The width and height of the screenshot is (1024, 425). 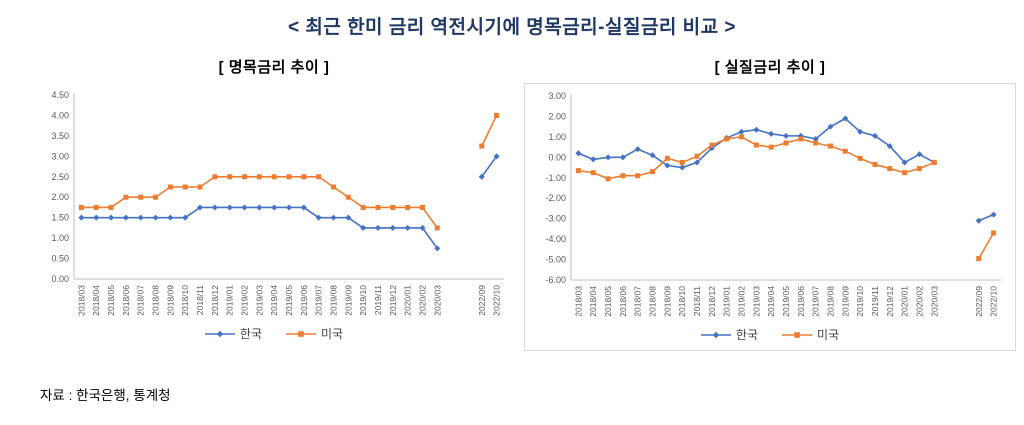 I want to click on y-axis-tick-label: -3.00, so click(x=555, y=219).